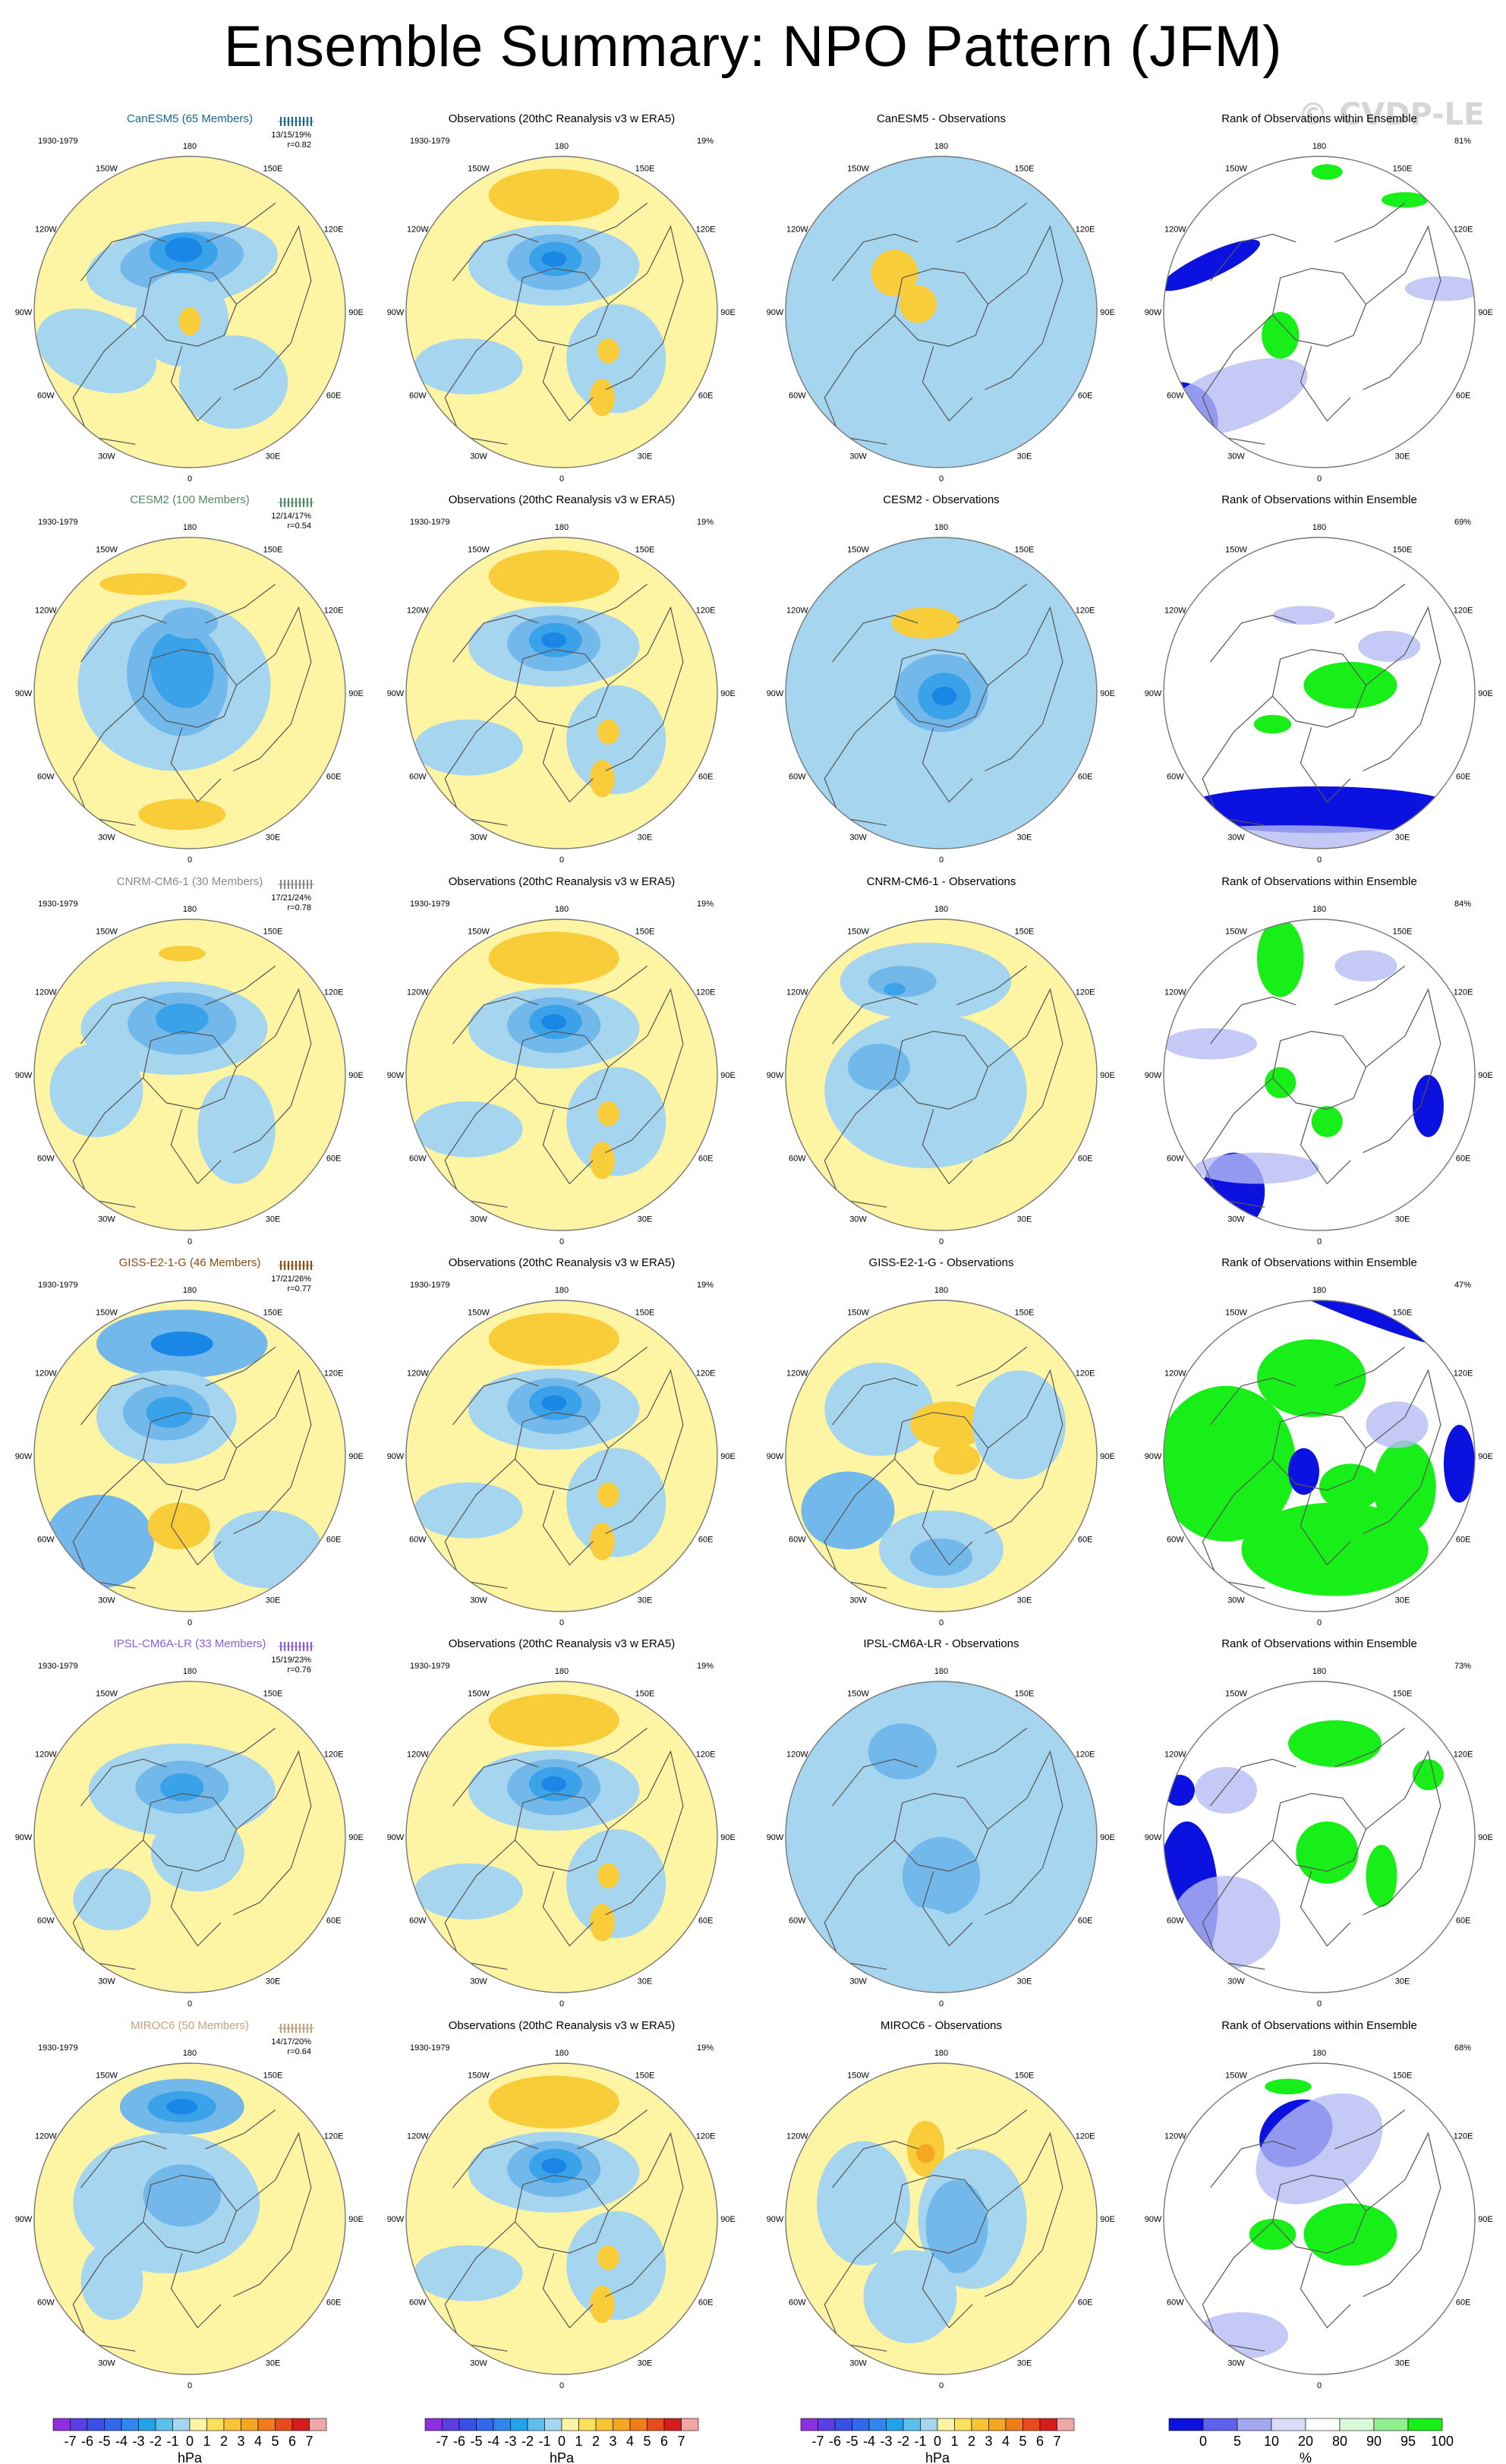  Describe the element at coordinates (1462, 141) in the screenshot. I see `rank-pct: 81%` at that location.